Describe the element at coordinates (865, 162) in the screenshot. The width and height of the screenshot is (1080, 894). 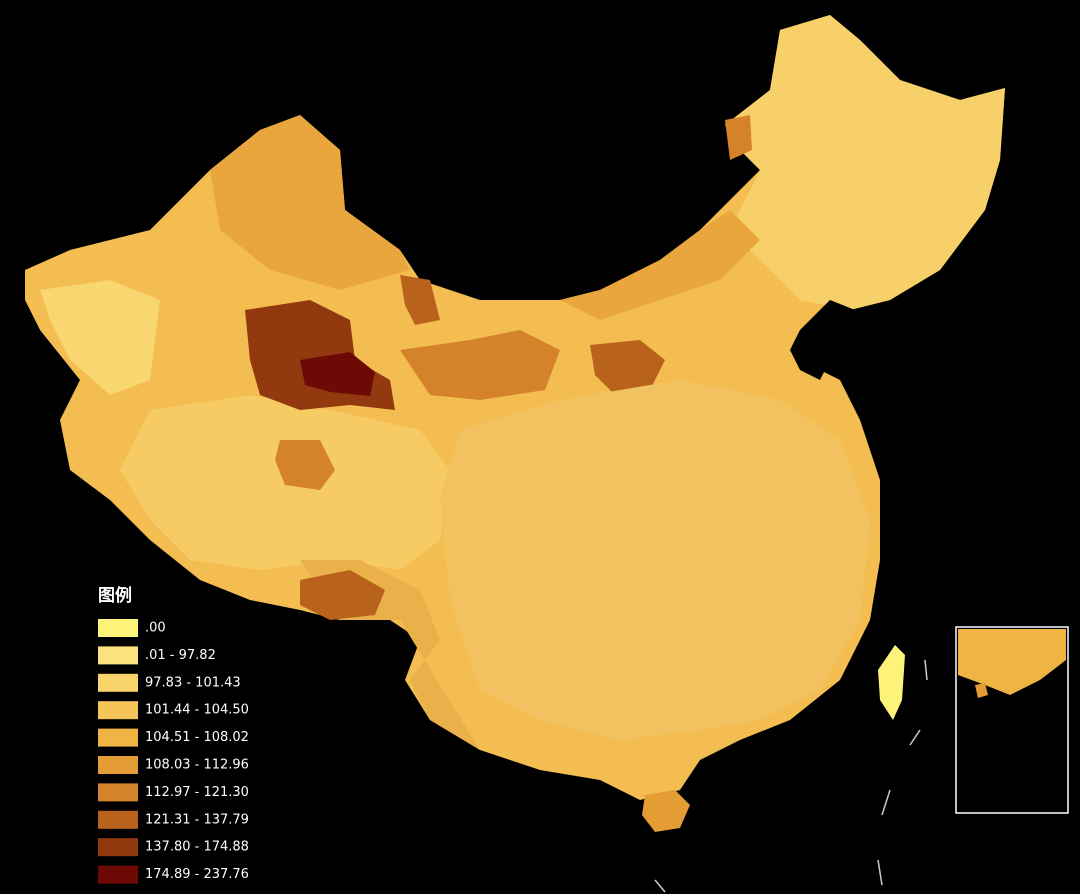
I see `northeast-region` at that location.